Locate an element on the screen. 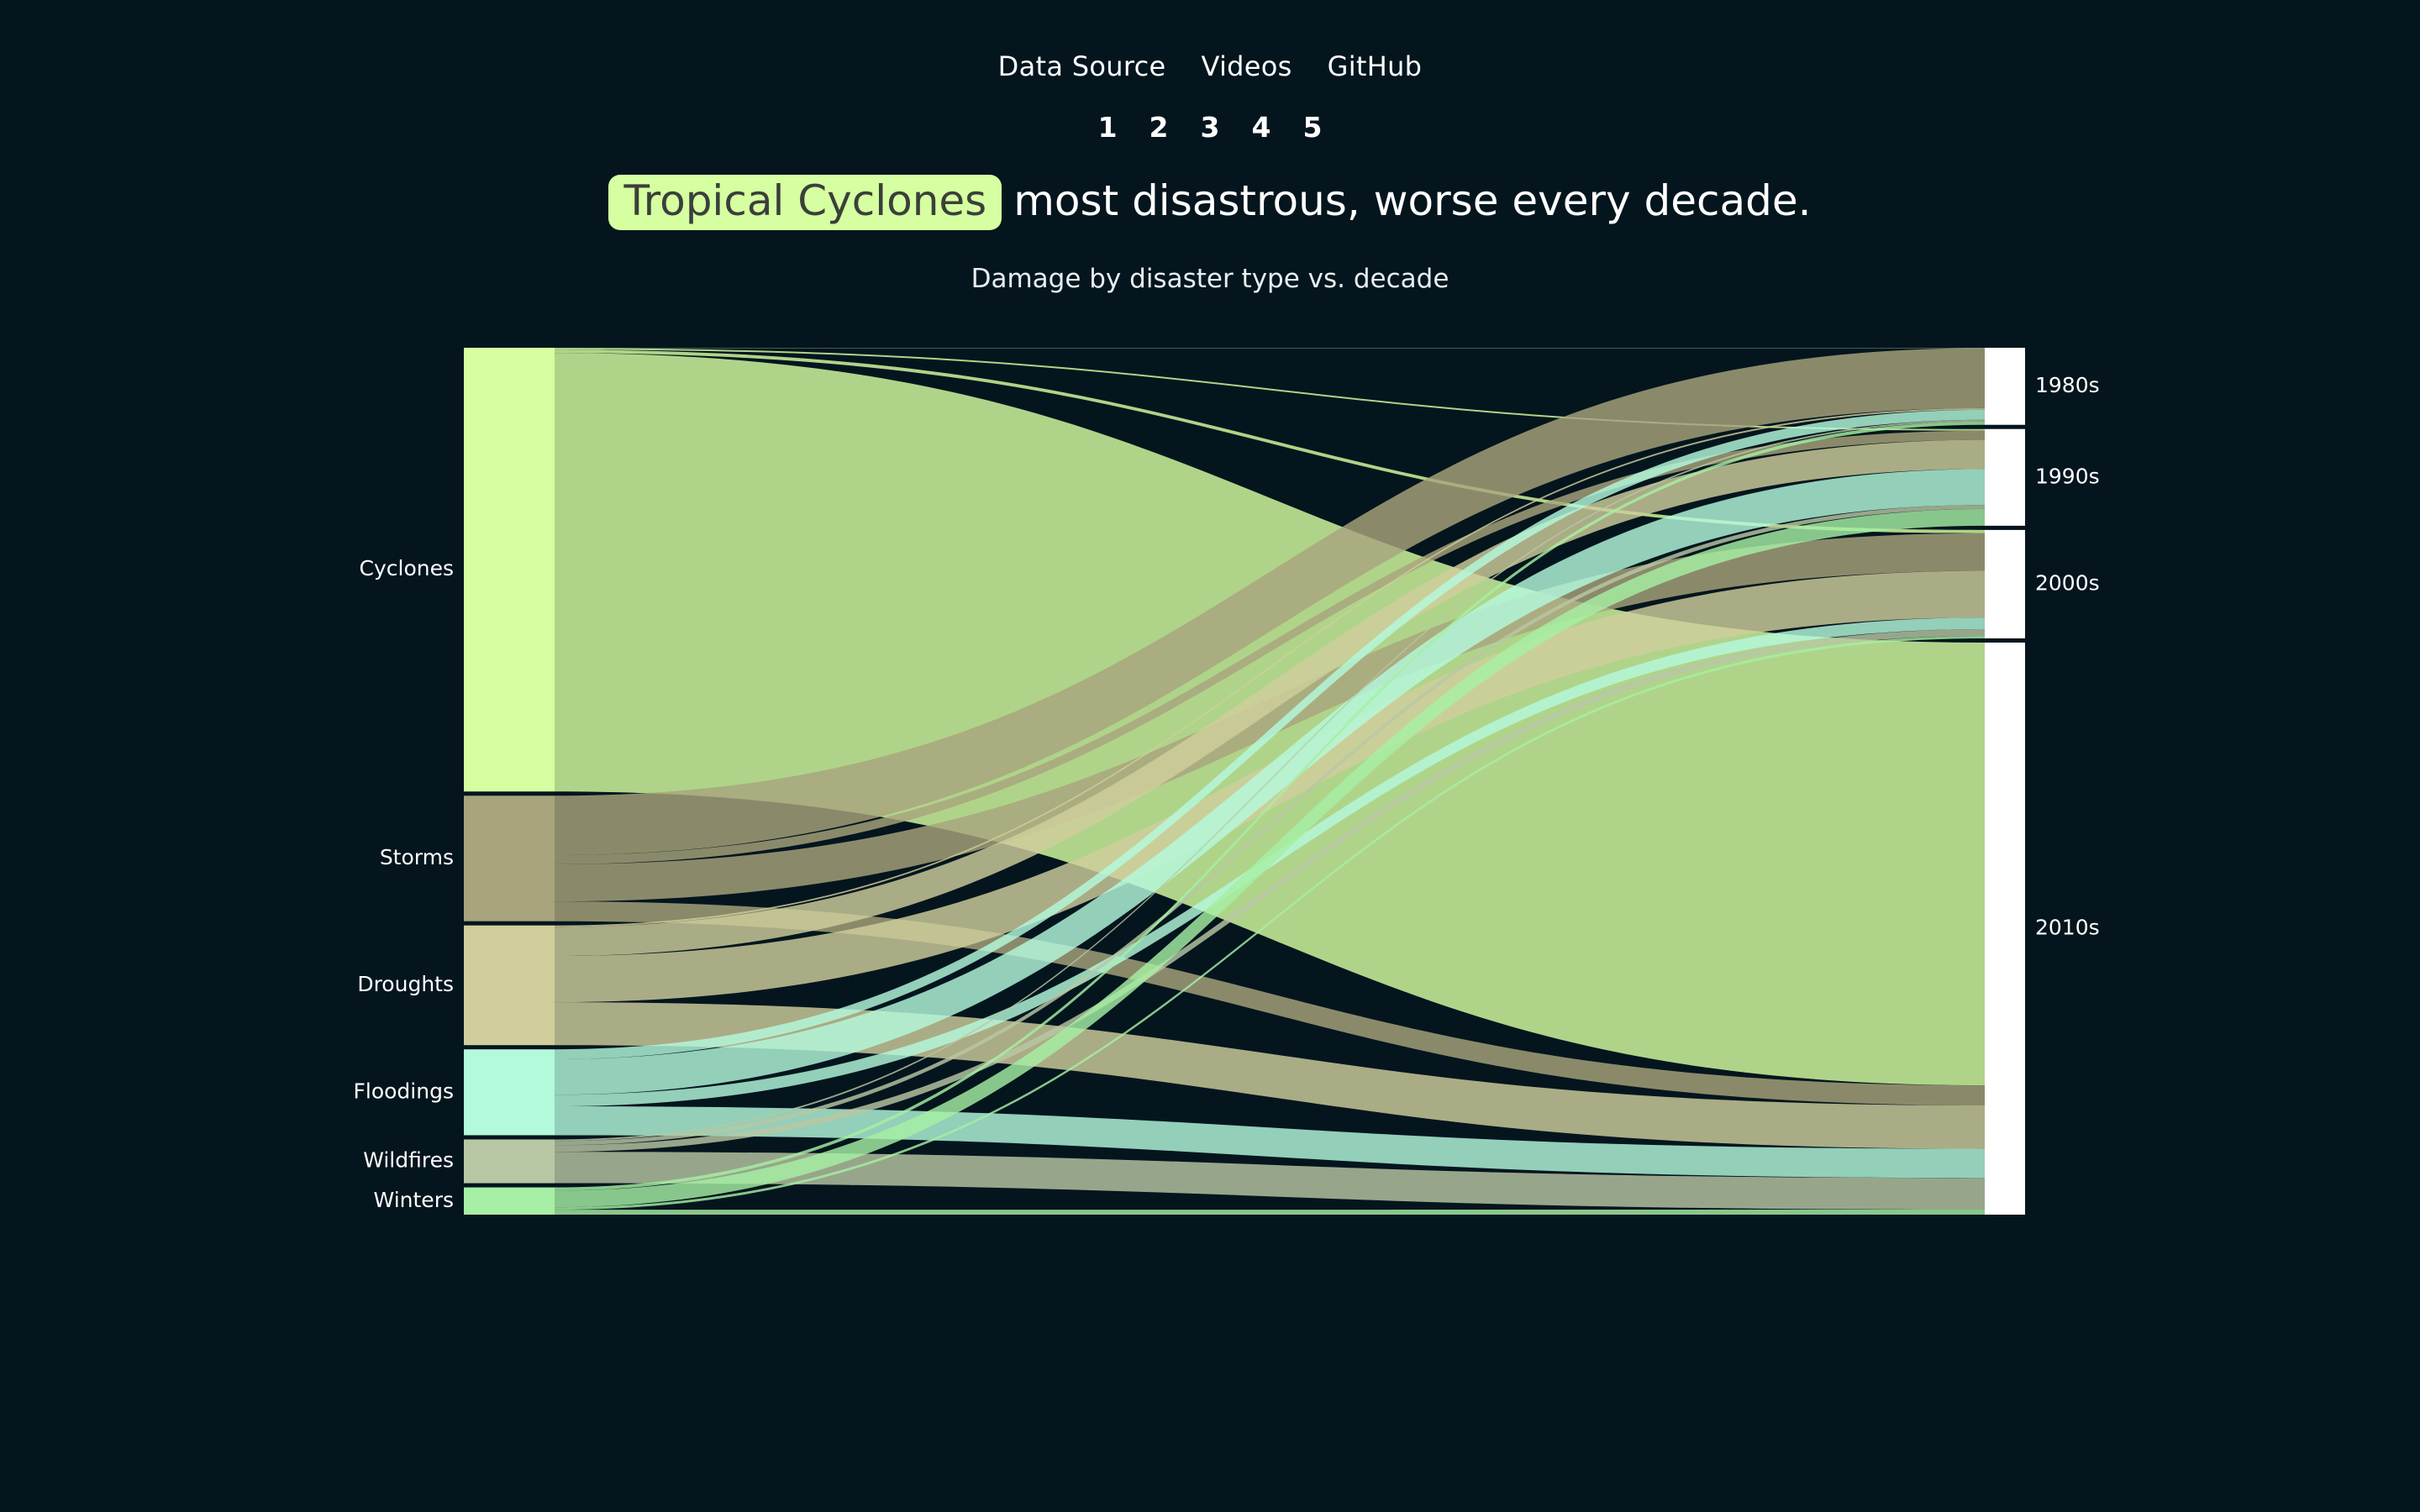 The height and width of the screenshot is (1512, 2420). flow-winters-2010s is located at coordinates (1270, 1212).